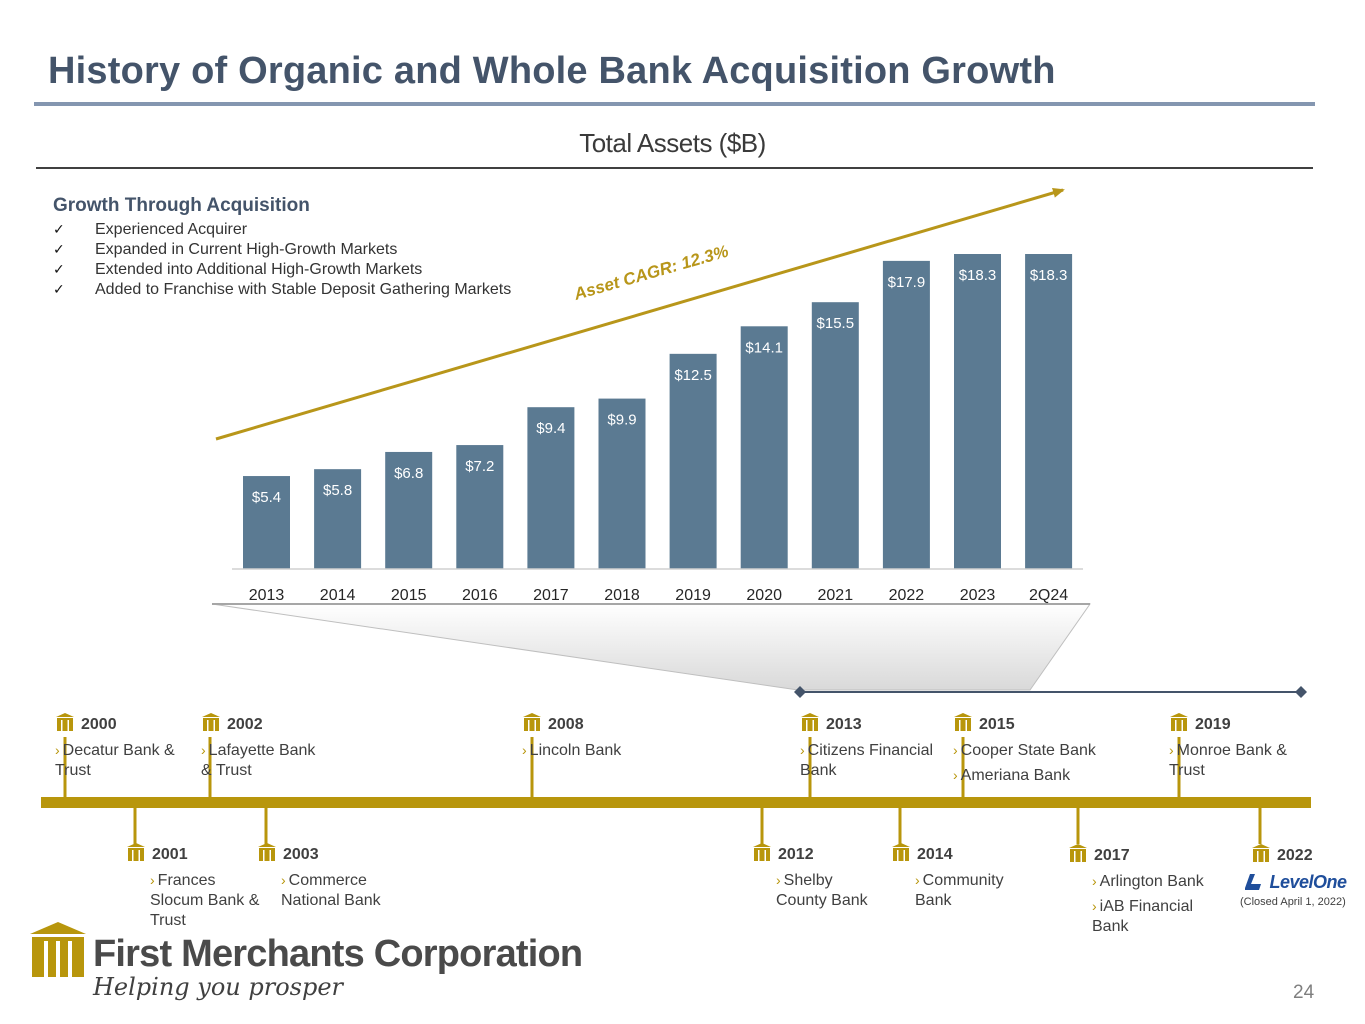 This screenshot has height=1024, width=1365. What do you see at coordinates (181, 205) in the screenshot?
I see `growth-heading: Growth Through Acquisition` at bounding box center [181, 205].